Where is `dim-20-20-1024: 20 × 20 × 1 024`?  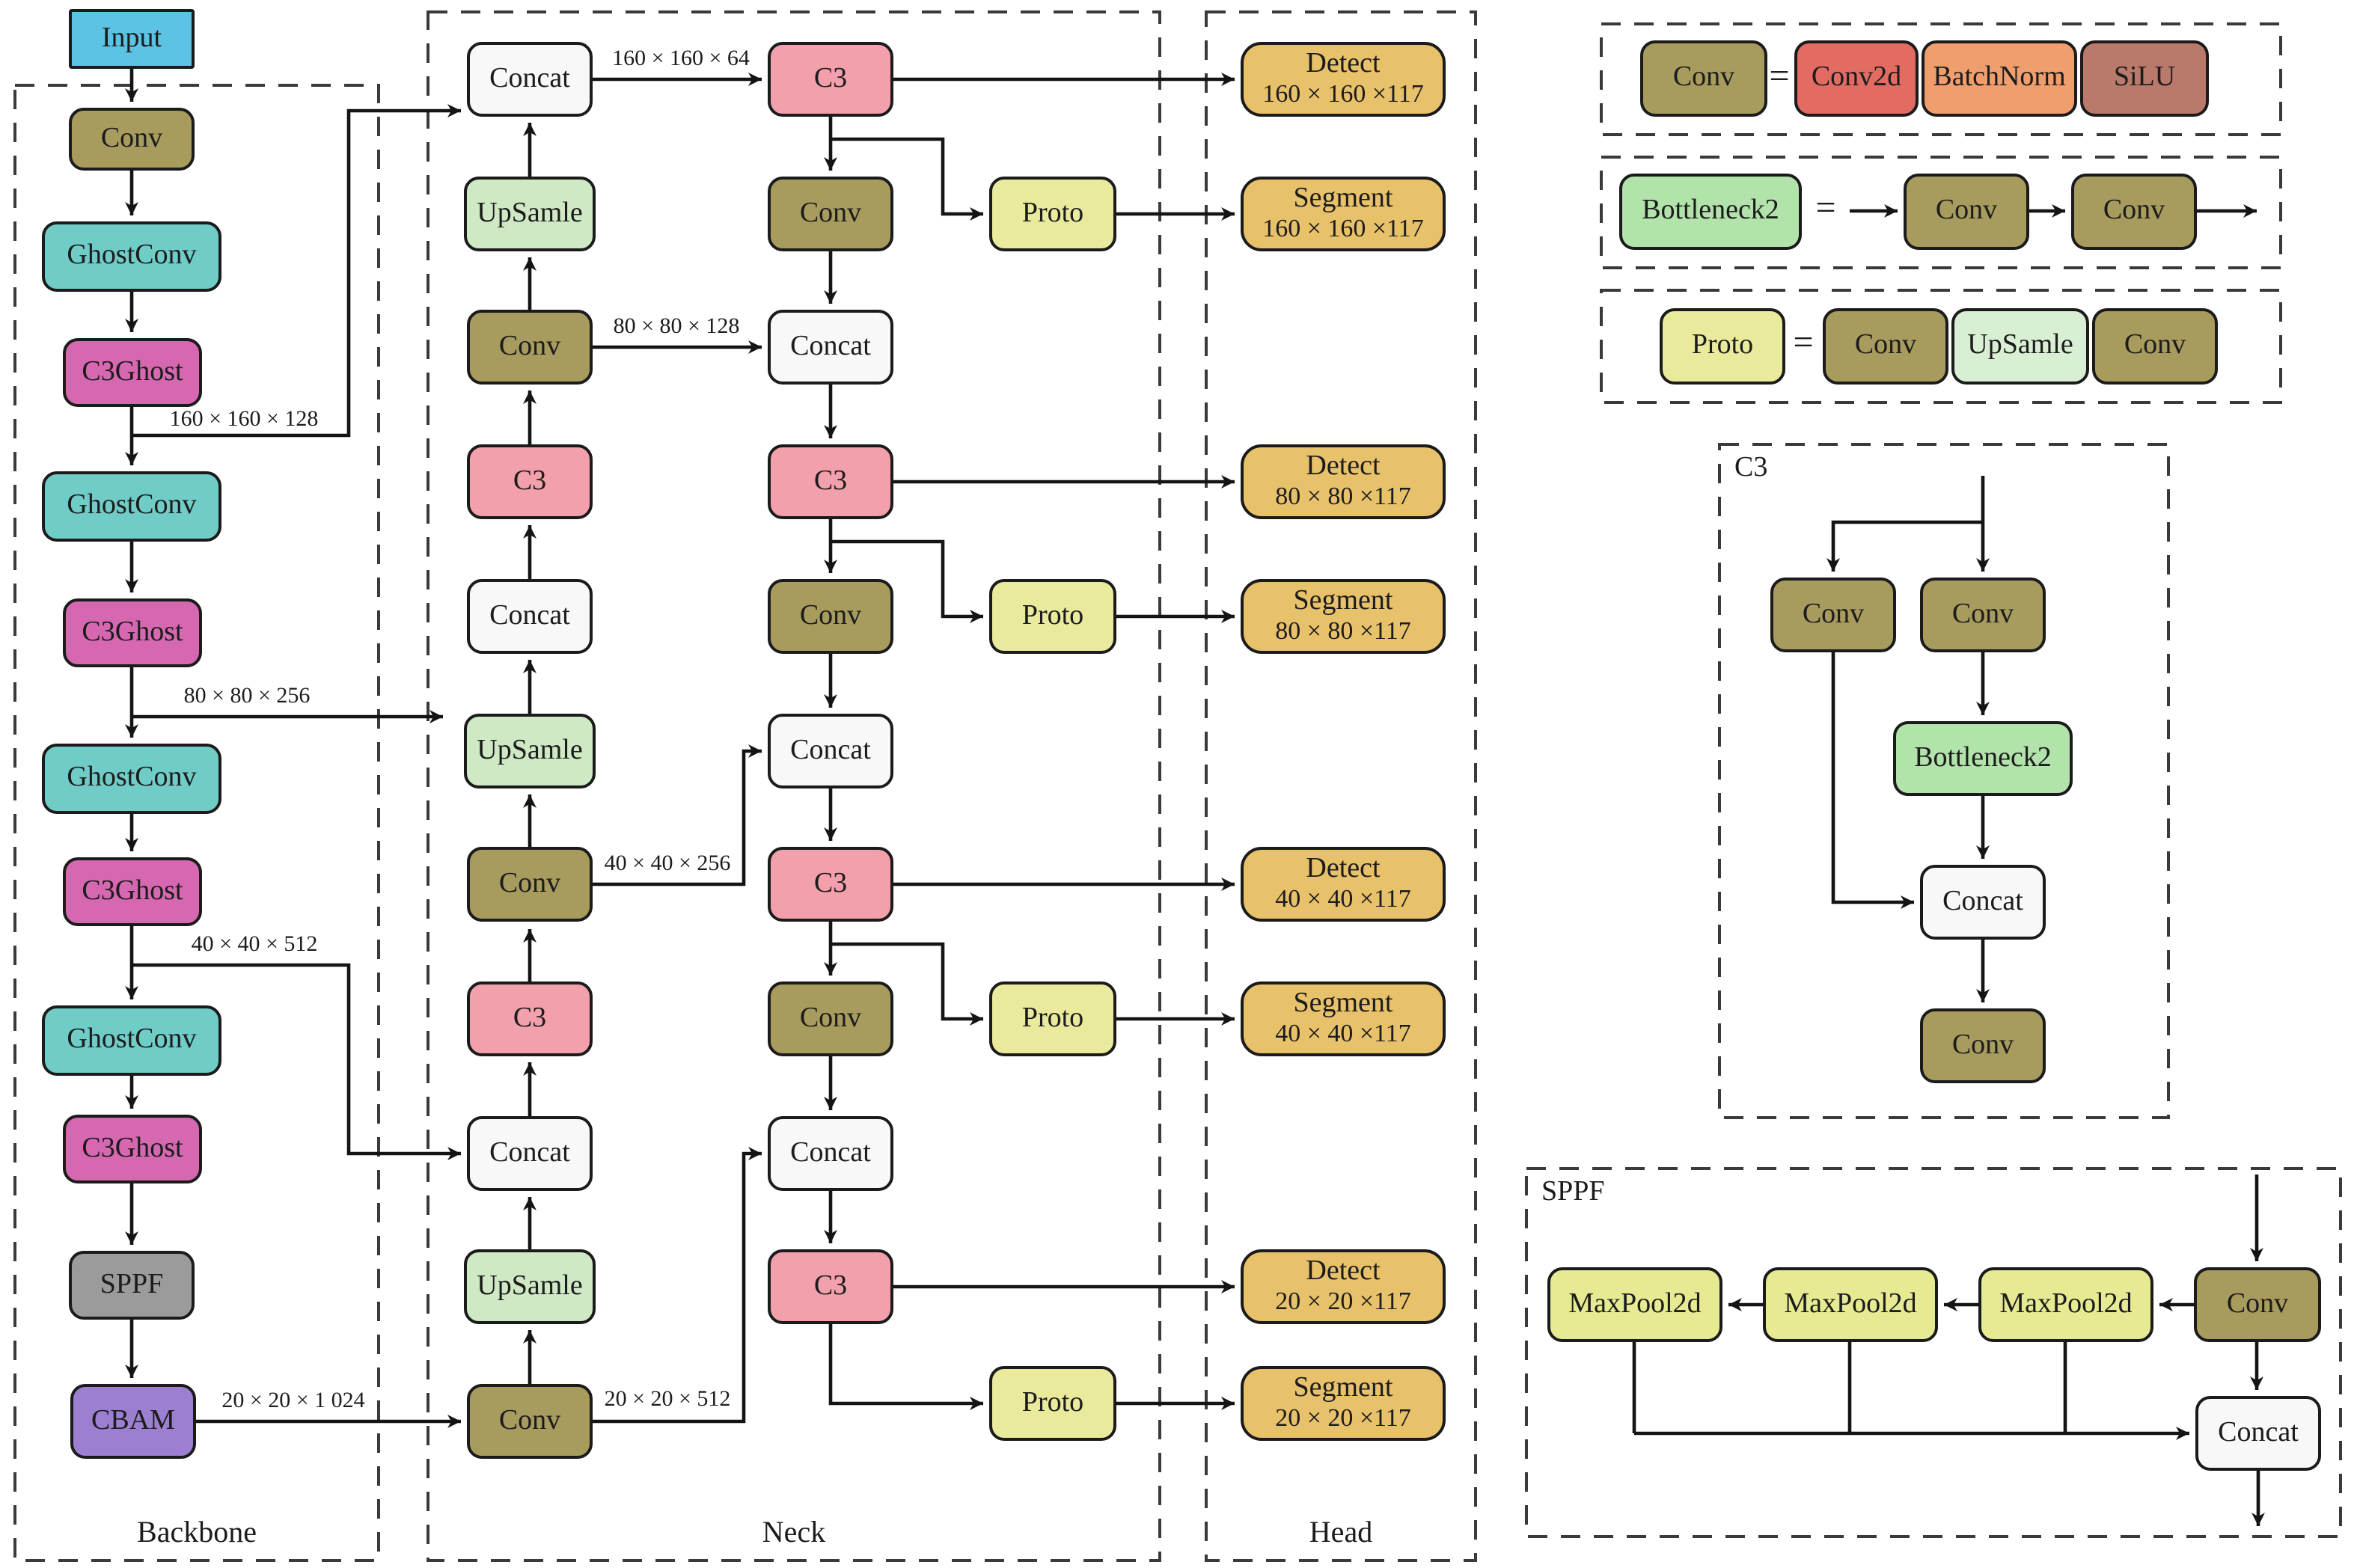 dim-20-20-1024: 20 × 20 × 1 024 is located at coordinates (293, 1401).